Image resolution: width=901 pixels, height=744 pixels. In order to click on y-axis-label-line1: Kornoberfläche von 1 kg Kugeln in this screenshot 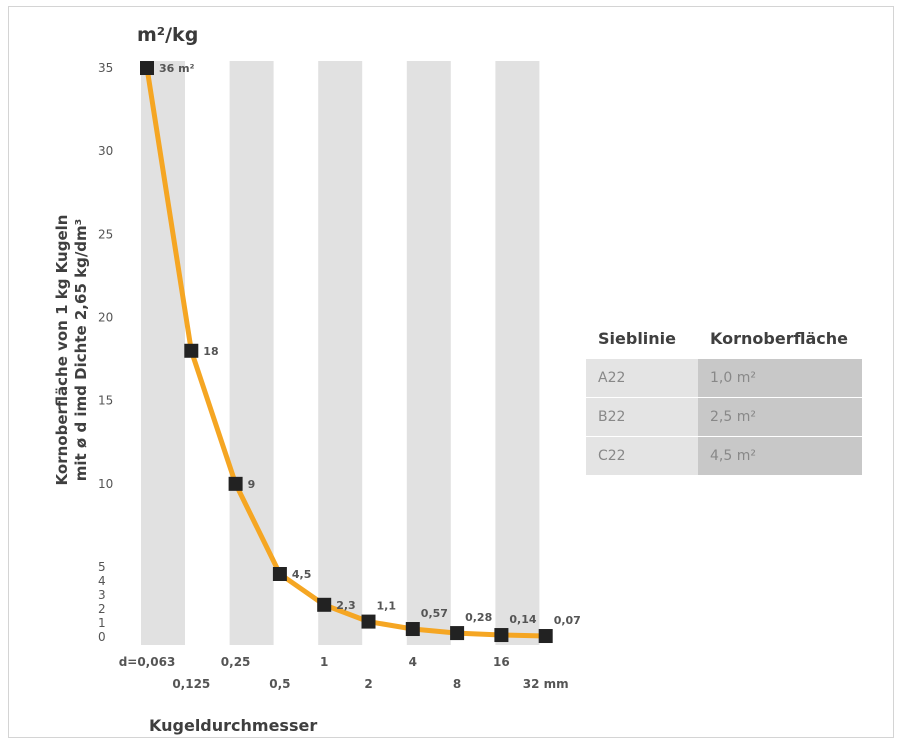, I will do `click(62, 350)`.